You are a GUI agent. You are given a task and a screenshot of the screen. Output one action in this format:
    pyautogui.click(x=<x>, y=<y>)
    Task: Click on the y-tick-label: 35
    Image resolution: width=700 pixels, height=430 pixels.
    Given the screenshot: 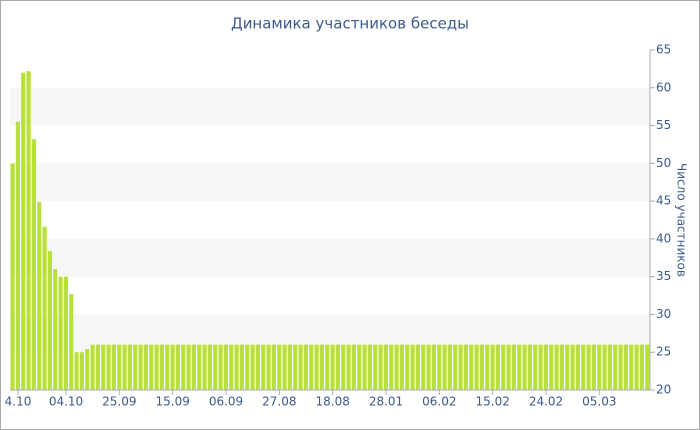 What is the action you would take?
    pyautogui.click(x=663, y=276)
    